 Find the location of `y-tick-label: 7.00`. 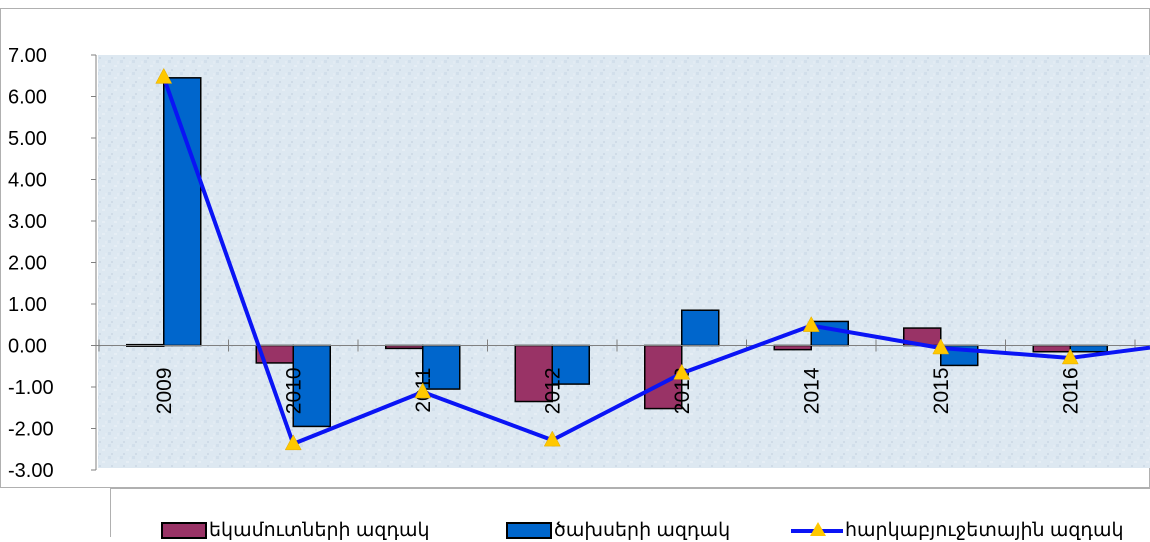

y-tick-label: 7.00 is located at coordinates (27, 56).